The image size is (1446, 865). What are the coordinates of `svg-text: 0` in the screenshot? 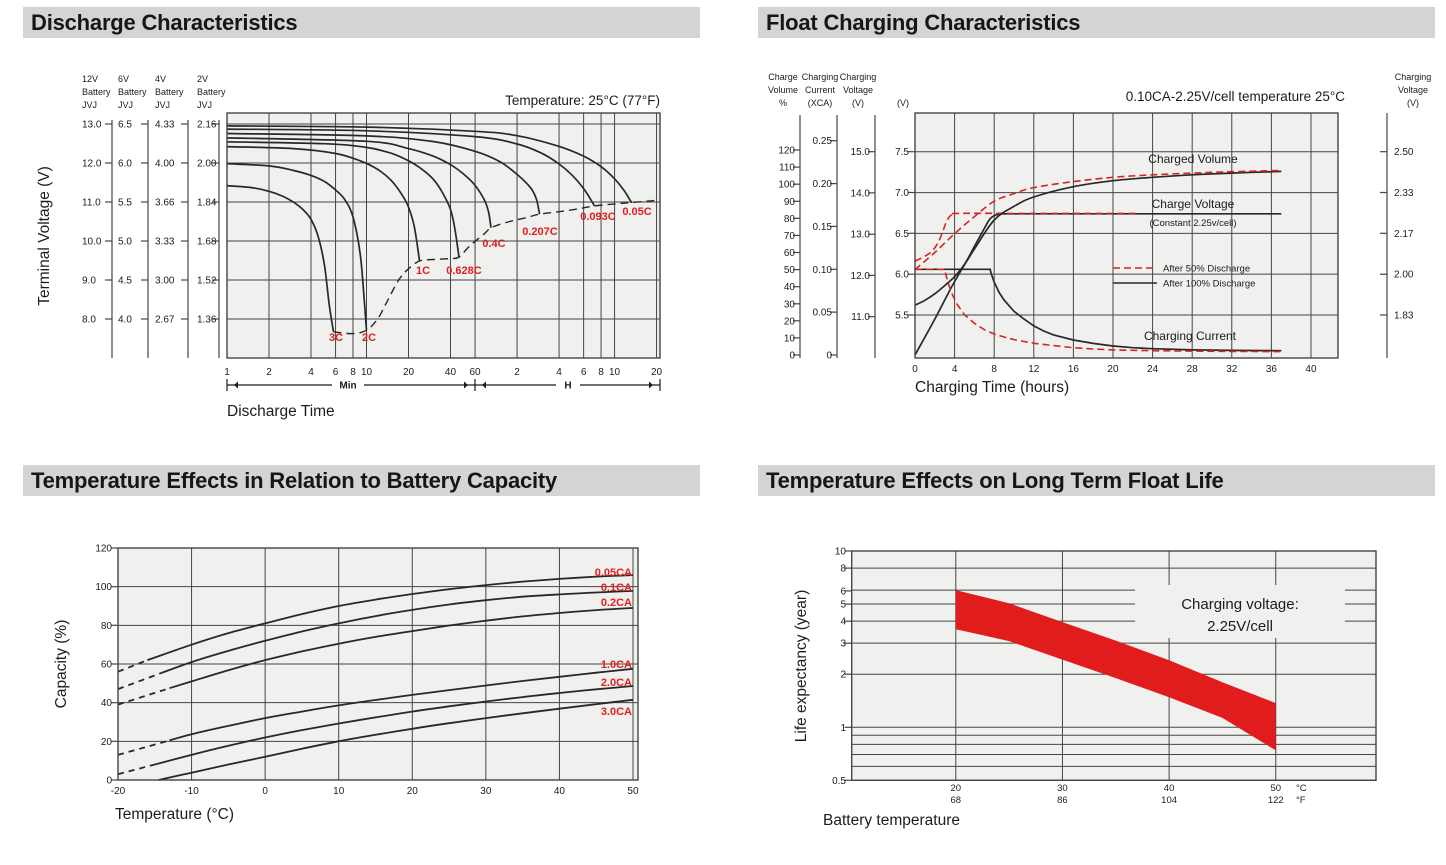 It's located at (829, 356).